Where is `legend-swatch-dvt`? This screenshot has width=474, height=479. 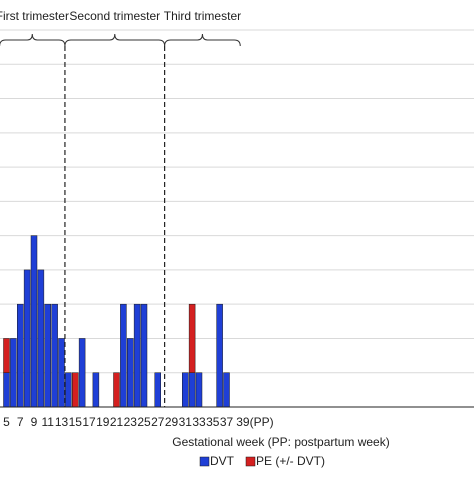
legend-swatch-dvt is located at coordinates (204, 461).